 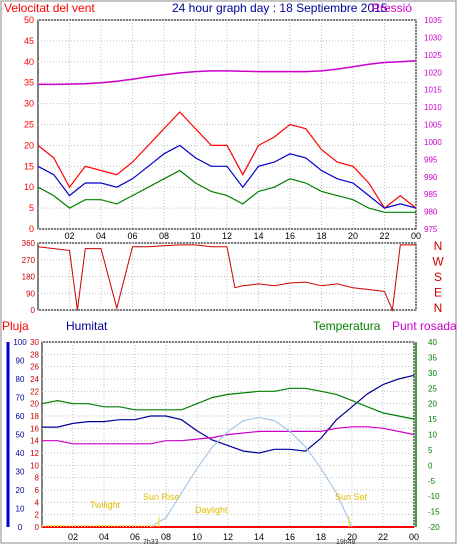 What do you see at coordinates (34, 342) in the screenshot?
I see `rain-y-tick-label: 30` at bounding box center [34, 342].